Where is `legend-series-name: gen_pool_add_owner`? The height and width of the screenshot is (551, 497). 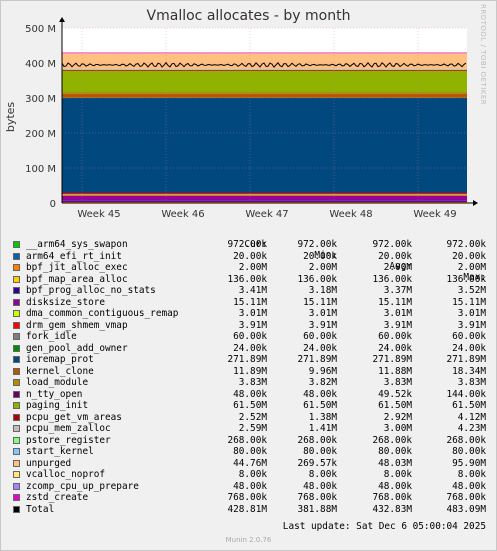 legend-series-name: gen_pool_add_owner is located at coordinates (77, 348).